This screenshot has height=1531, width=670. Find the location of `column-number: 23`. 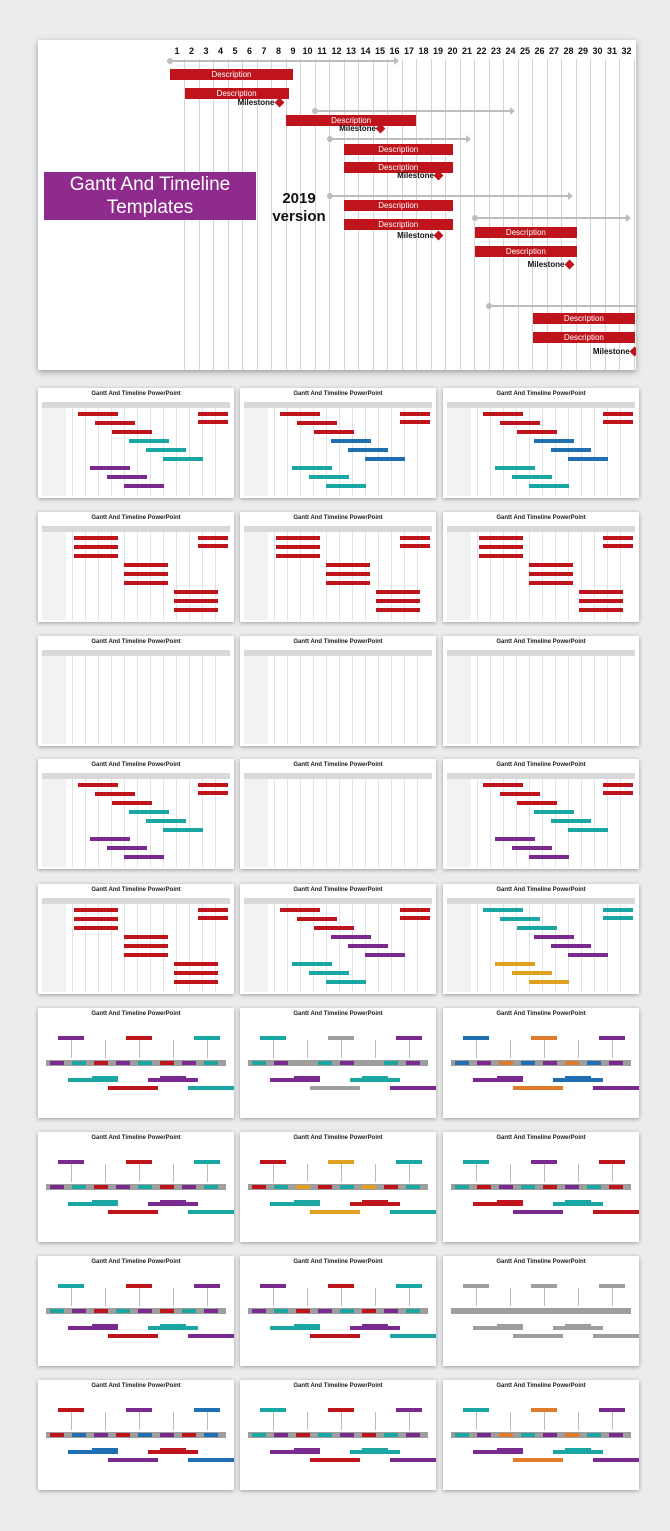

column-number: 23 is located at coordinates (495, 51).